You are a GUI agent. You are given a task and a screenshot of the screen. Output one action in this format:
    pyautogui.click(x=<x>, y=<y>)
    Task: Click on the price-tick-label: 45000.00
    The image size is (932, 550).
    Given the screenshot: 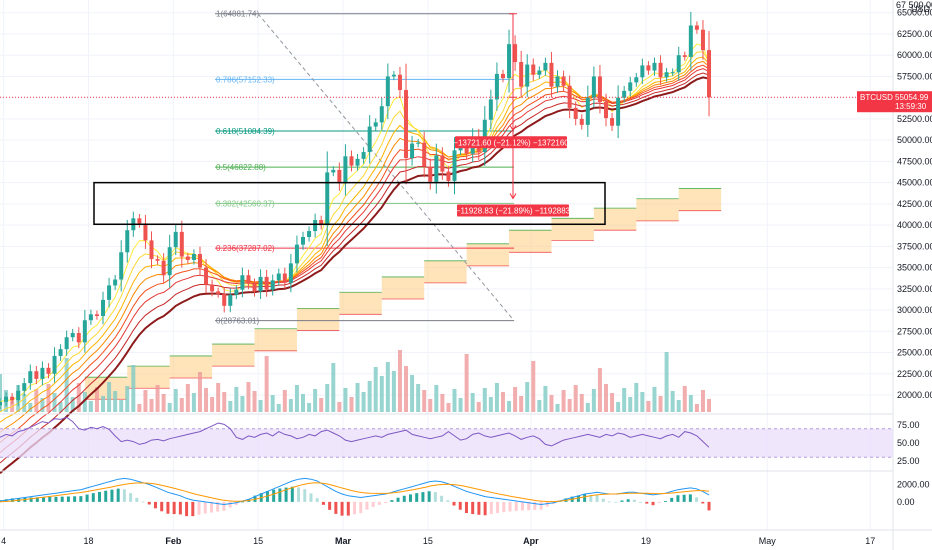 What is the action you would take?
    pyautogui.click(x=914, y=183)
    